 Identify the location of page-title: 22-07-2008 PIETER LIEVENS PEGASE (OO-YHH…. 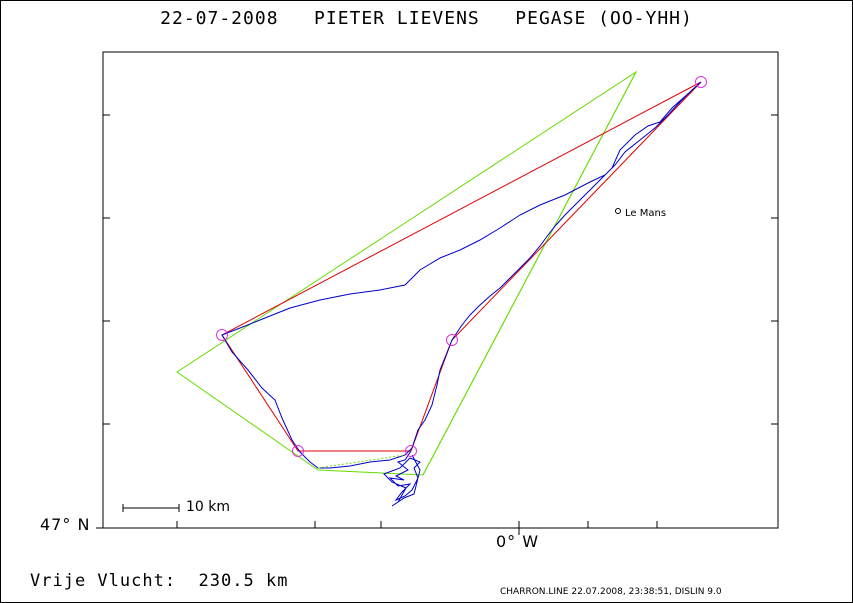
(426, 18).